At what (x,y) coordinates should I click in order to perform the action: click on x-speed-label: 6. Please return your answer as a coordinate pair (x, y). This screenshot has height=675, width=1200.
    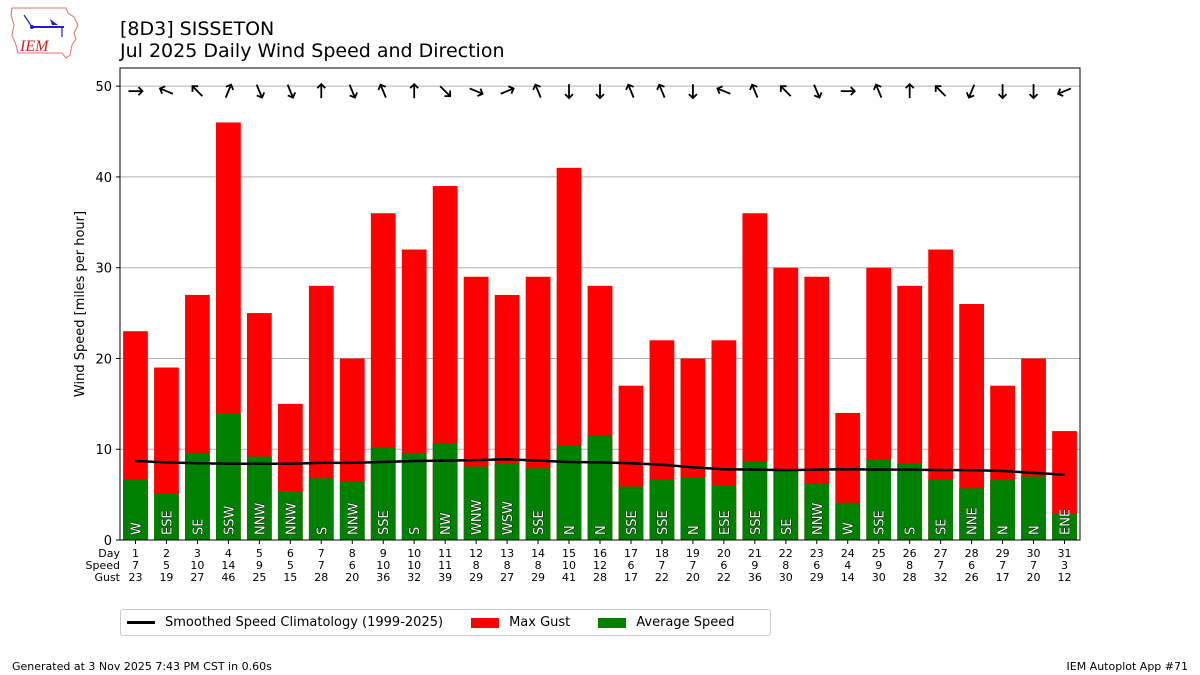
    Looking at the image, I should click on (630, 565).